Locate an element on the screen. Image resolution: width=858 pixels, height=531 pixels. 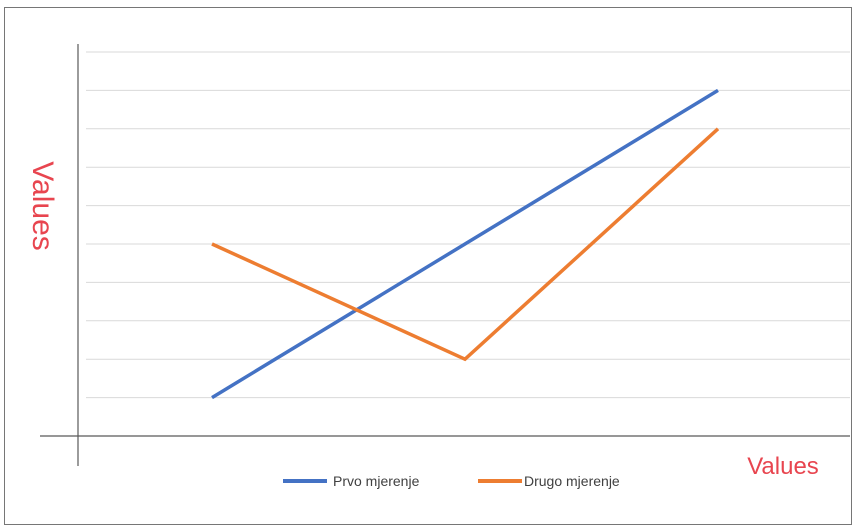
legend-label-prvo-mjerenje: Prvo mjerenje is located at coordinates (376, 481).